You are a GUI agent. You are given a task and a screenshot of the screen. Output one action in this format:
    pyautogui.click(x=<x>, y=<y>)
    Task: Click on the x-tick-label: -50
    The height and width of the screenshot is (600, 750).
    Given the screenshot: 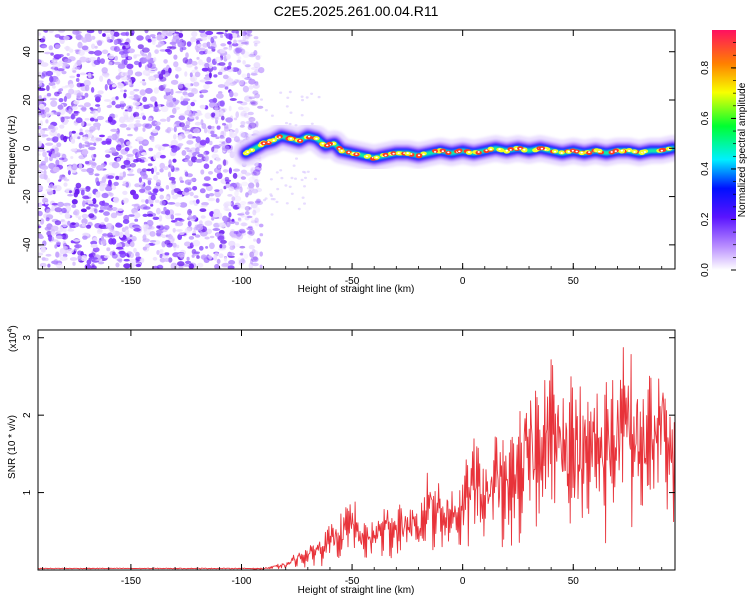 What is the action you would take?
    pyautogui.click(x=352, y=581)
    